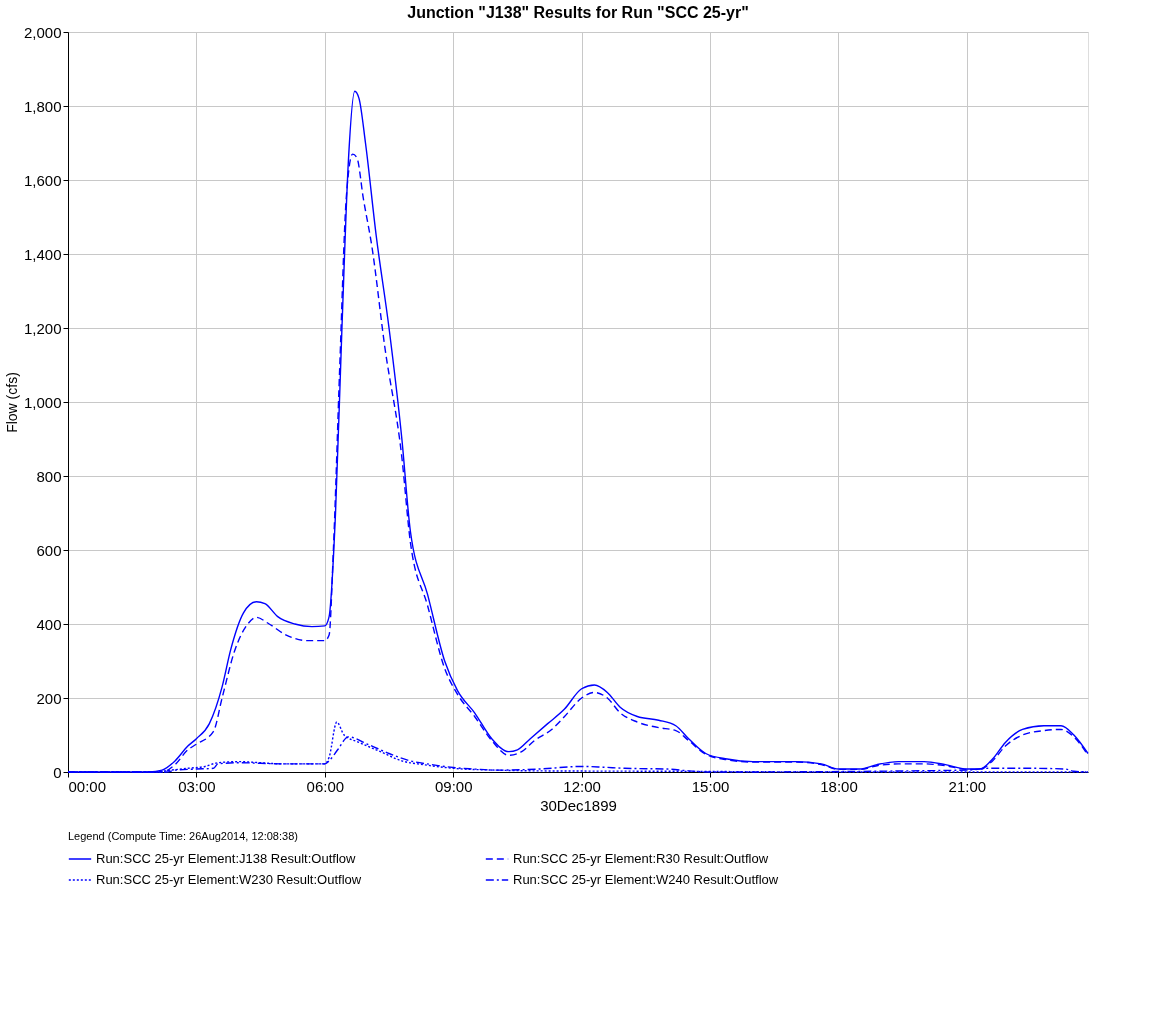 This screenshot has width=1151, height=1009. What do you see at coordinates (42, 254) in the screenshot?
I see `y-tick-label: 1,400` at bounding box center [42, 254].